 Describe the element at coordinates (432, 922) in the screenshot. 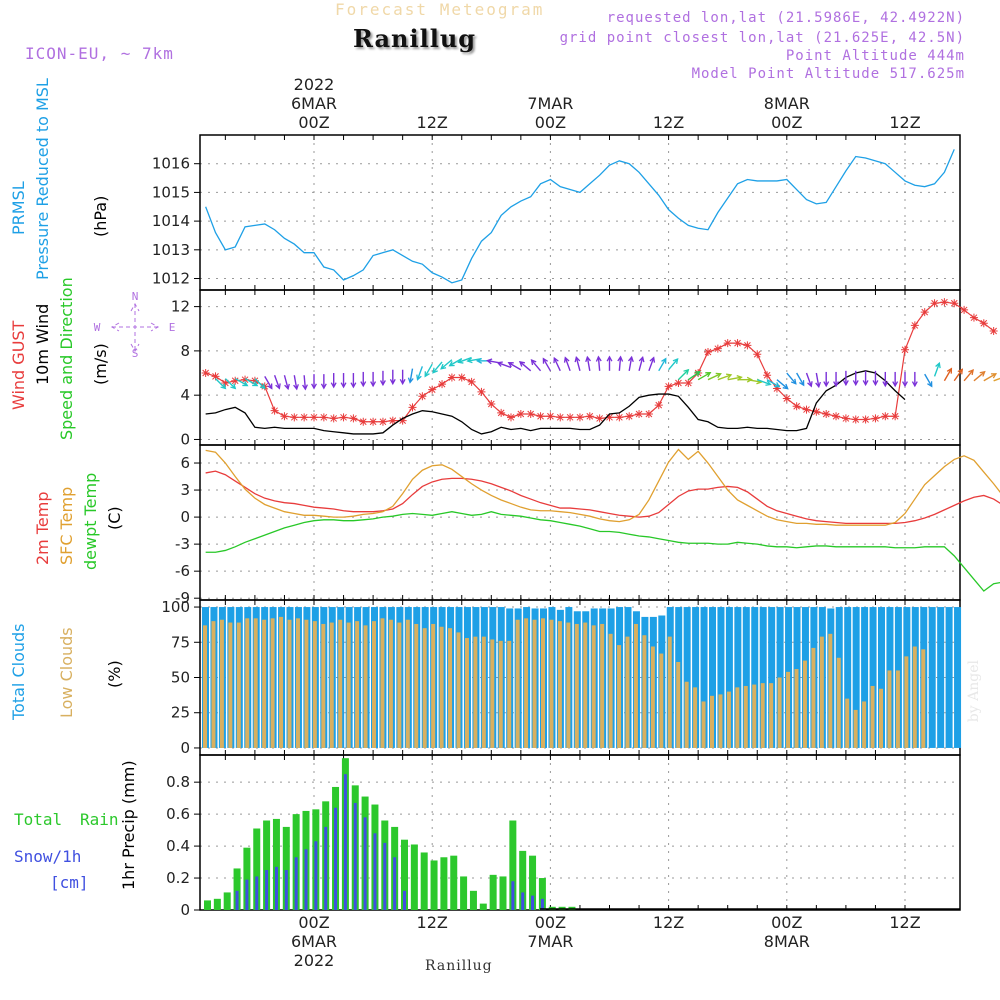

I see `x-bottom-label: 12Z` at that location.